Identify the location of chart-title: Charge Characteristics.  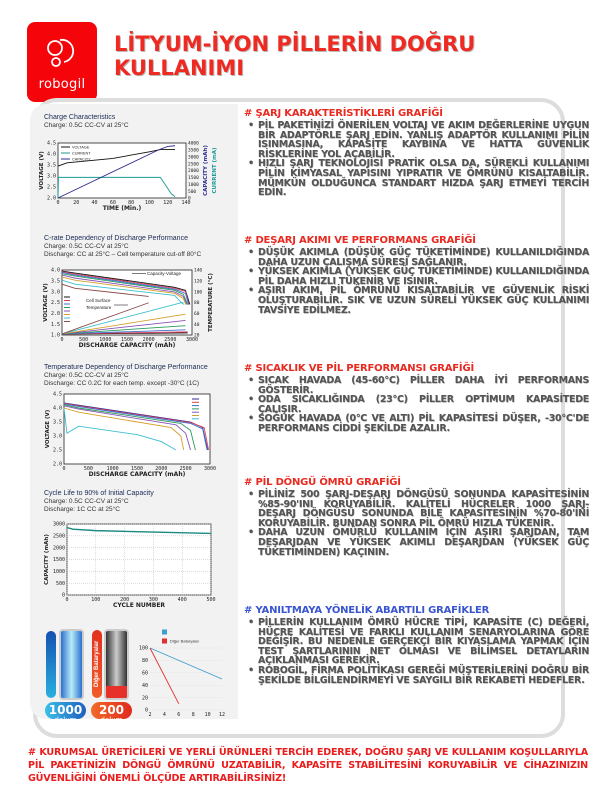
(80, 117).